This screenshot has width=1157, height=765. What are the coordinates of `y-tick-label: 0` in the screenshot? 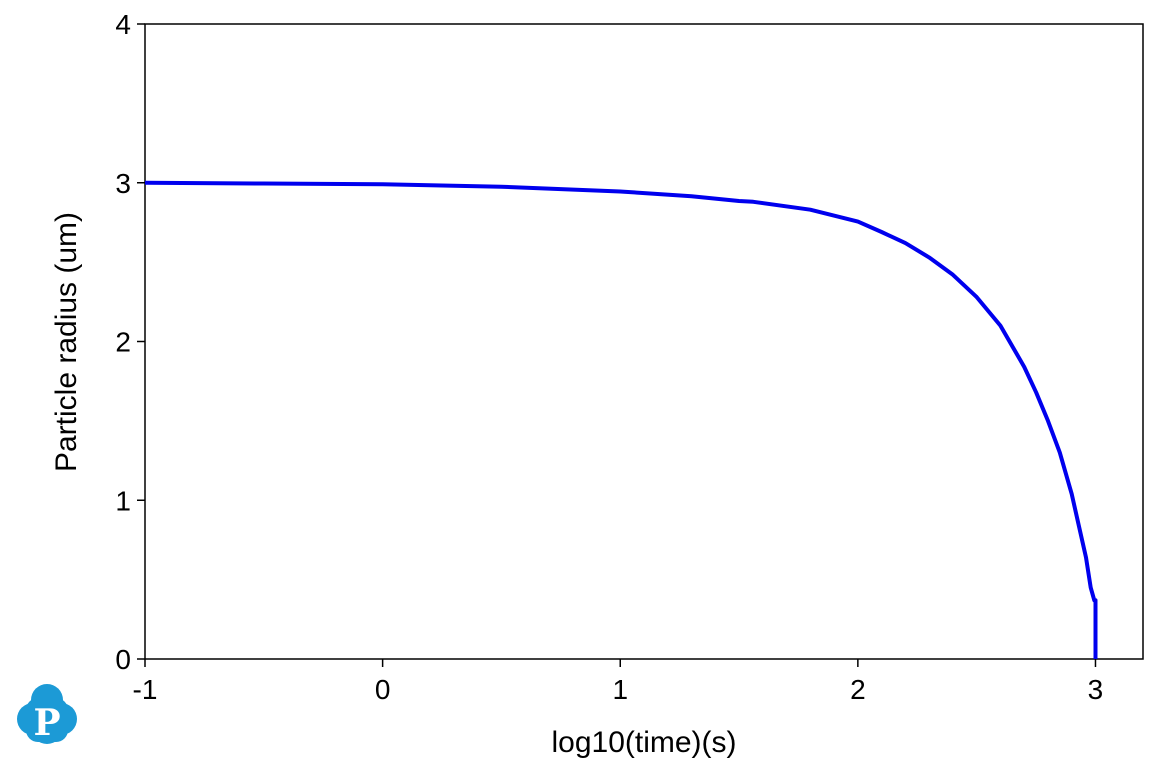 It's located at (123, 659).